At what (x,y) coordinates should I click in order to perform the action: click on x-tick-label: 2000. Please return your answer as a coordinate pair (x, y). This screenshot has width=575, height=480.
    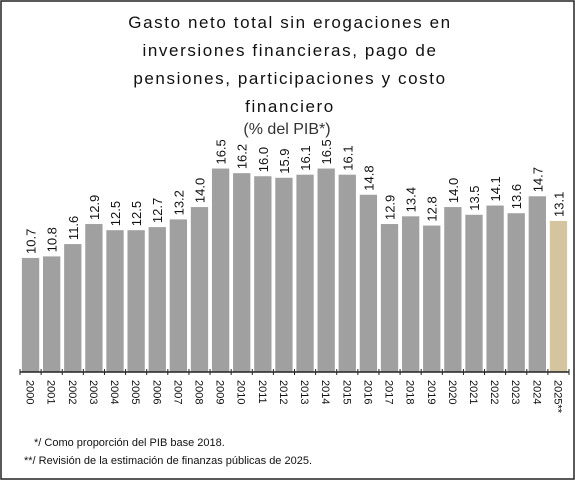
    Looking at the image, I should click on (30, 392).